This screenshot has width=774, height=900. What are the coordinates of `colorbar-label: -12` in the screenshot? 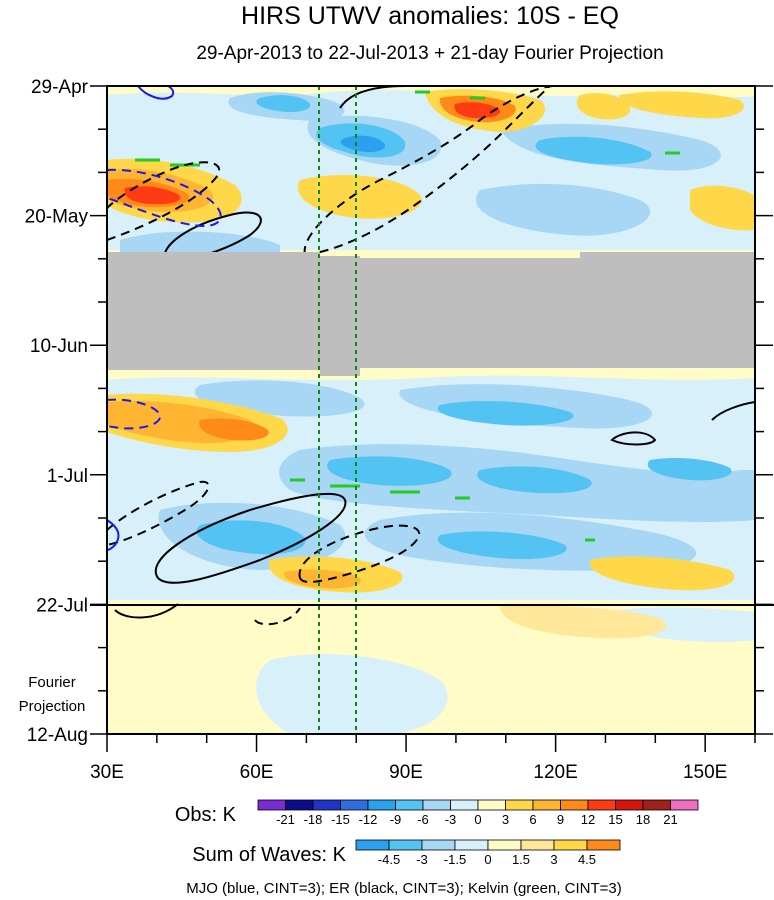 It's located at (368, 819).